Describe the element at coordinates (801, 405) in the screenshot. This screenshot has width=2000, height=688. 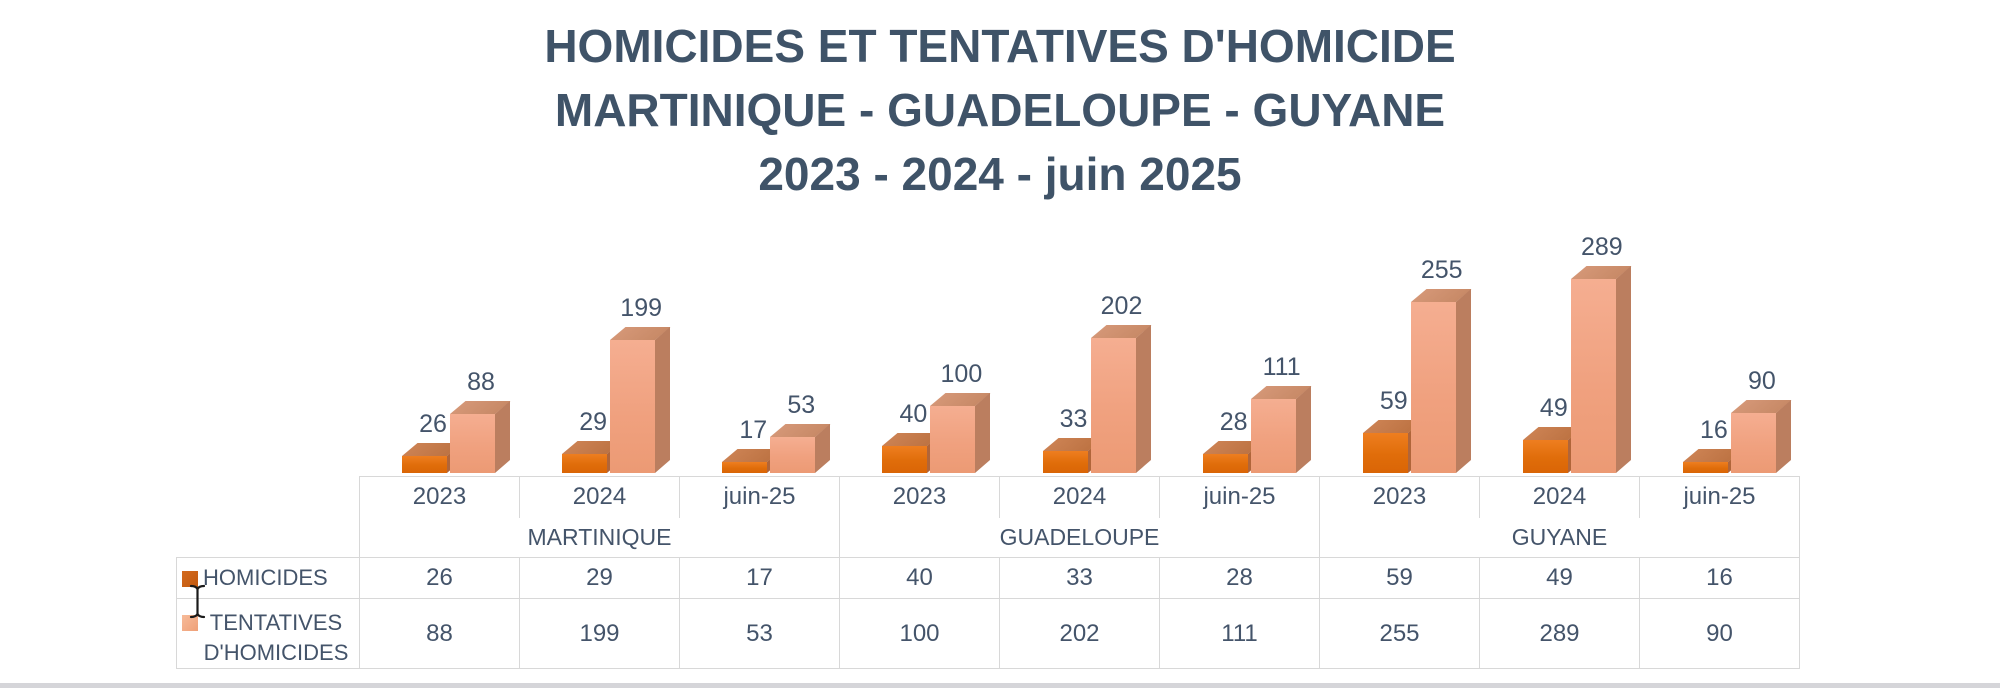
I see `bar-label-tentatives-3: 53` at that location.